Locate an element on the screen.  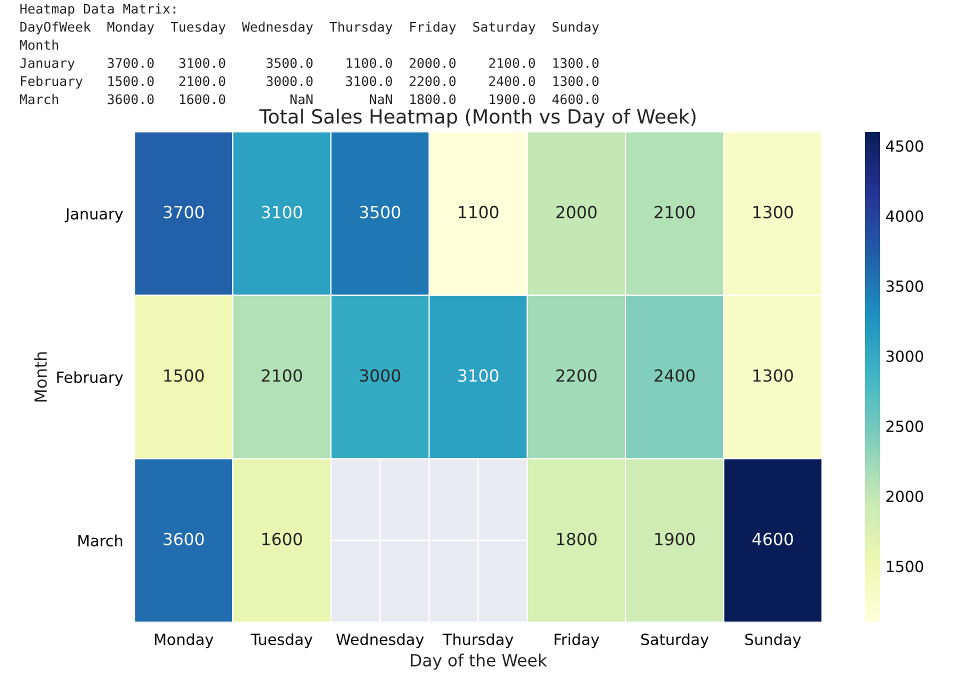
color-bar-label: 1500 is located at coordinates (905, 566).